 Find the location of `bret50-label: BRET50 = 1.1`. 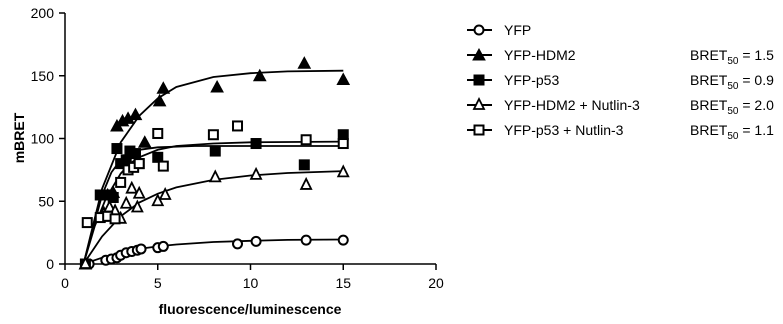

bret50-label: BRET50 = 1.1 is located at coordinates (732, 132).